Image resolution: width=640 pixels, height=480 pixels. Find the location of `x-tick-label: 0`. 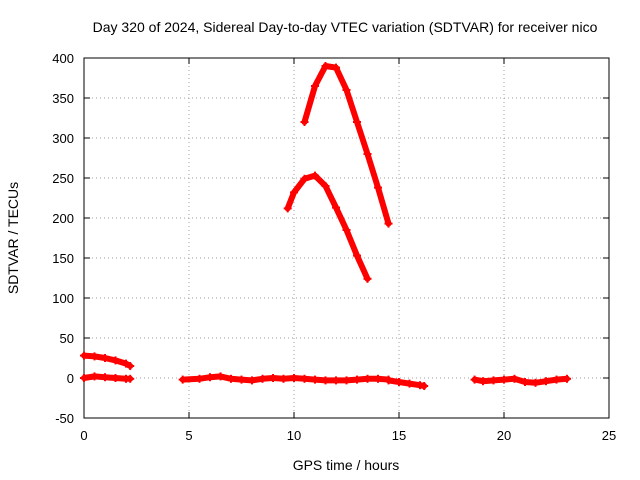

x-tick-label: 0 is located at coordinates (83, 435).